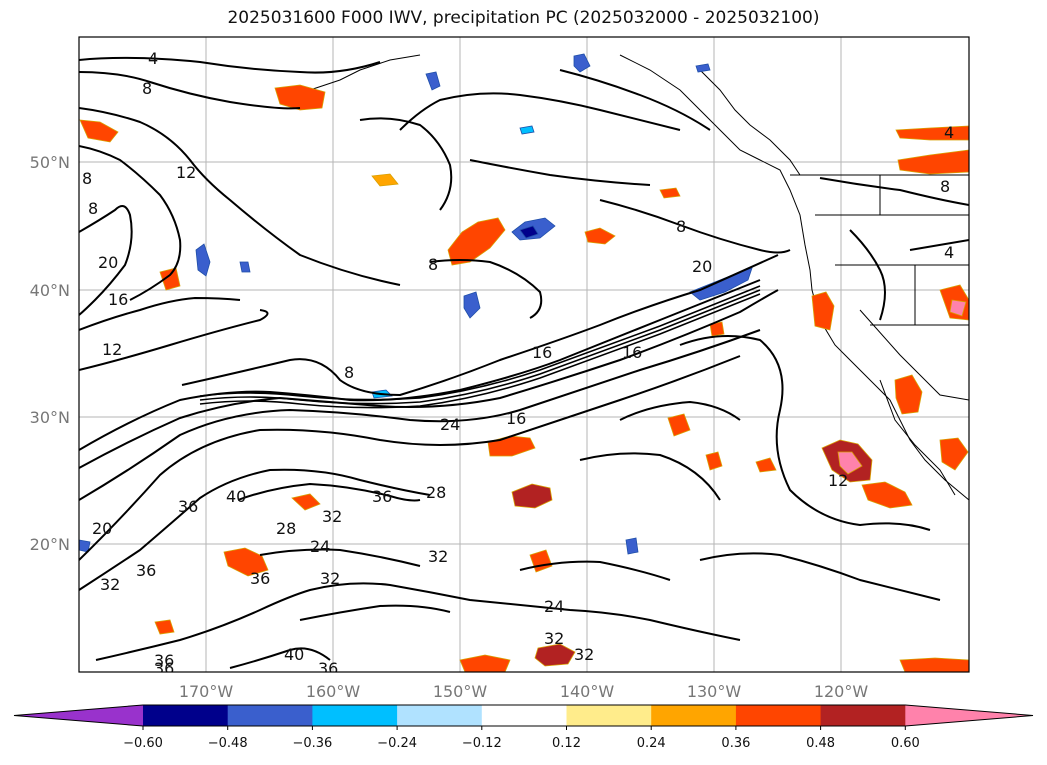 The height and width of the screenshot is (765, 1047). What do you see at coordinates (206, 691) in the screenshot?
I see `lon-label: 170°W` at bounding box center [206, 691].